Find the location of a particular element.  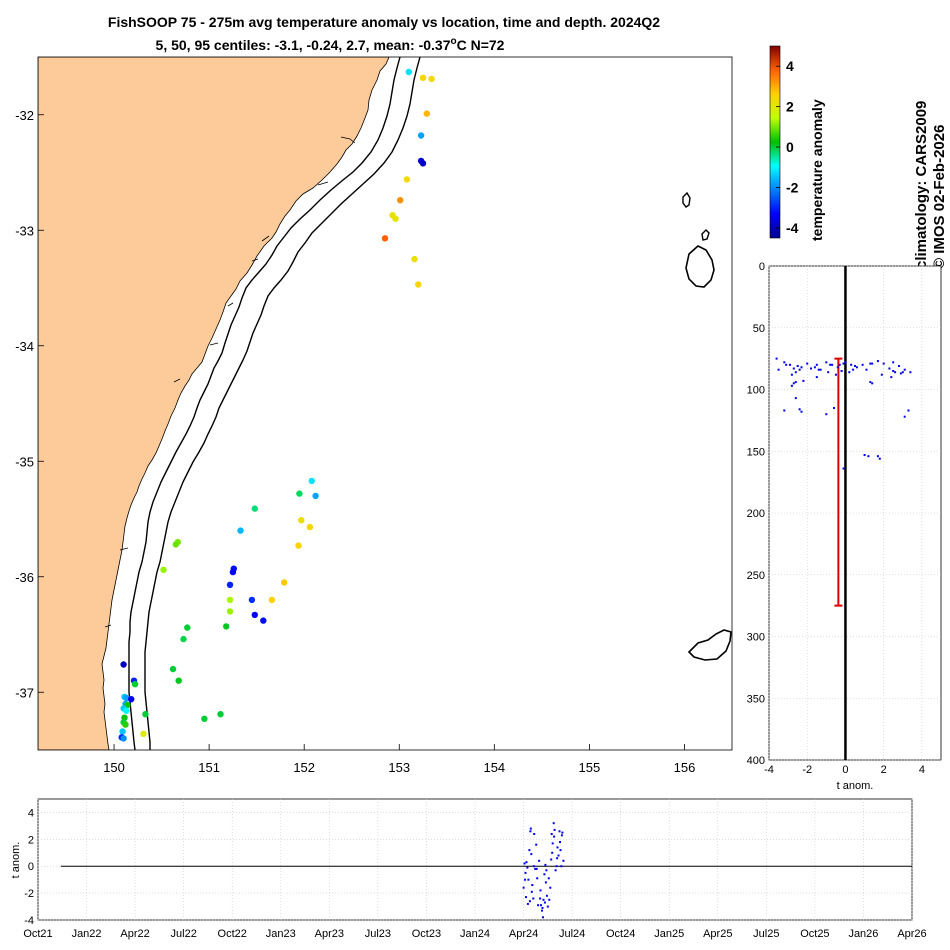

timeseries-xtick-label: Oct21 is located at coordinates (37, 934).